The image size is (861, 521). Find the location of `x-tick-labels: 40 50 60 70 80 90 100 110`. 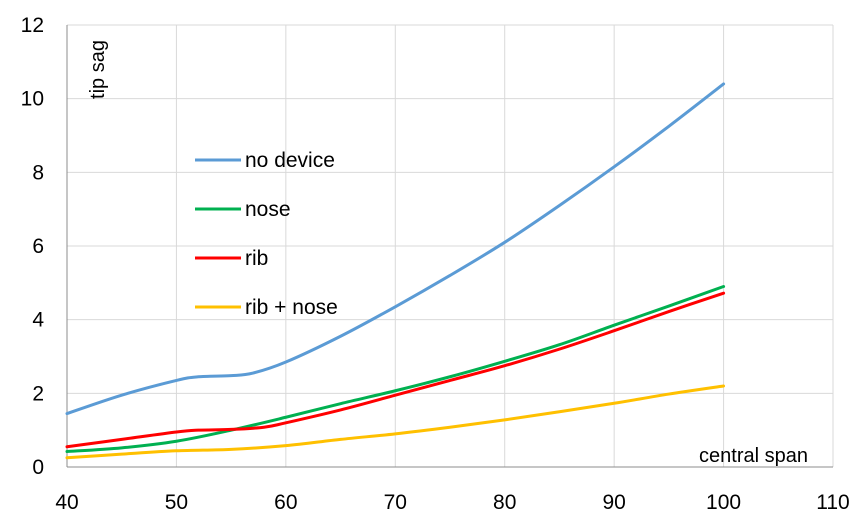

x-tick-labels: 40 50 60 70 80 90 100 110 is located at coordinates (452, 502).